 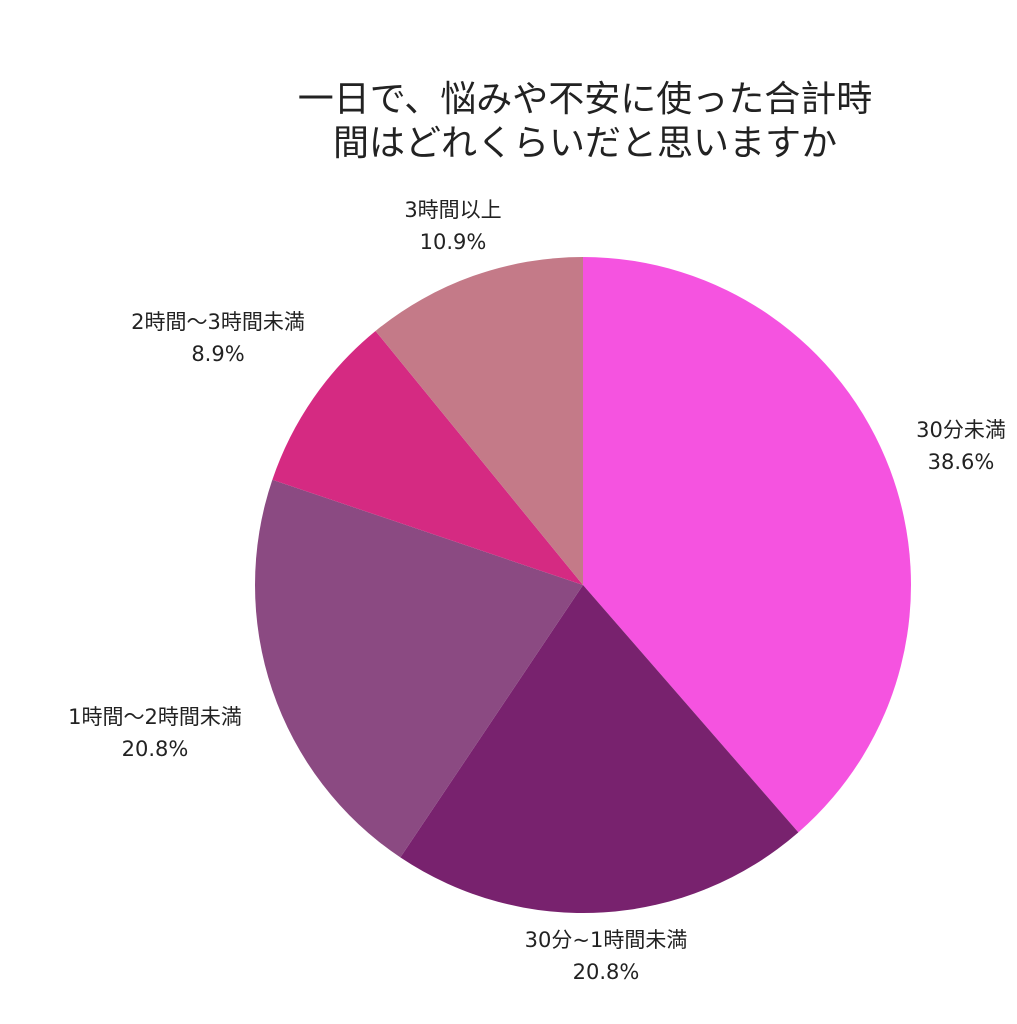 What do you see at coordinates (453, 242) in the screenshot?
I see `slice-value: 10.9%` at bounding box center [453, 242].